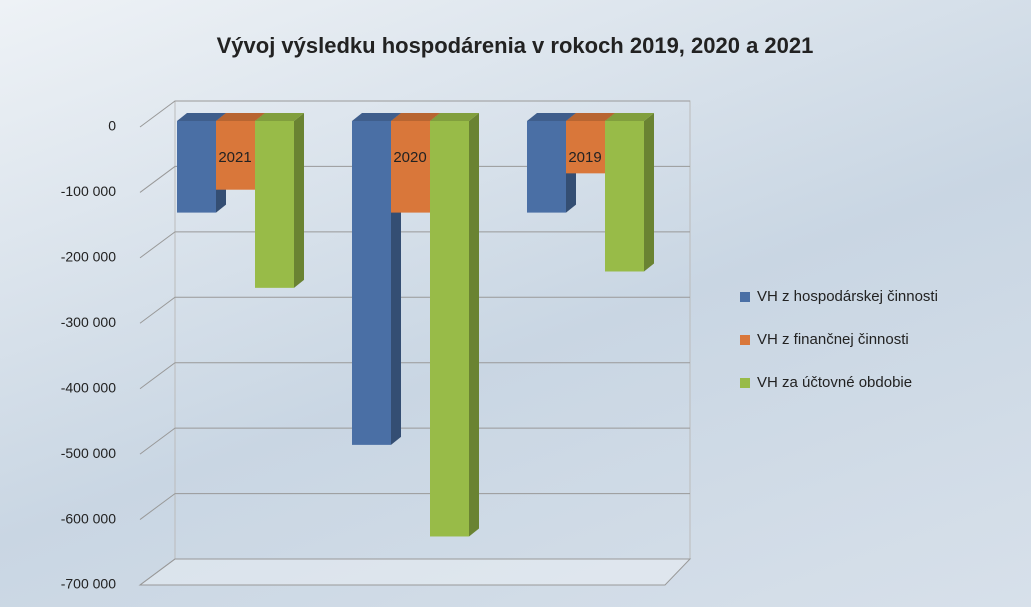 The width and height of the screenshot is (1031, 607). What do you see at coordinates (88, 257) in the screenshot?
I see `y-tick-label: -200 000` at bounding box center [88, 257].